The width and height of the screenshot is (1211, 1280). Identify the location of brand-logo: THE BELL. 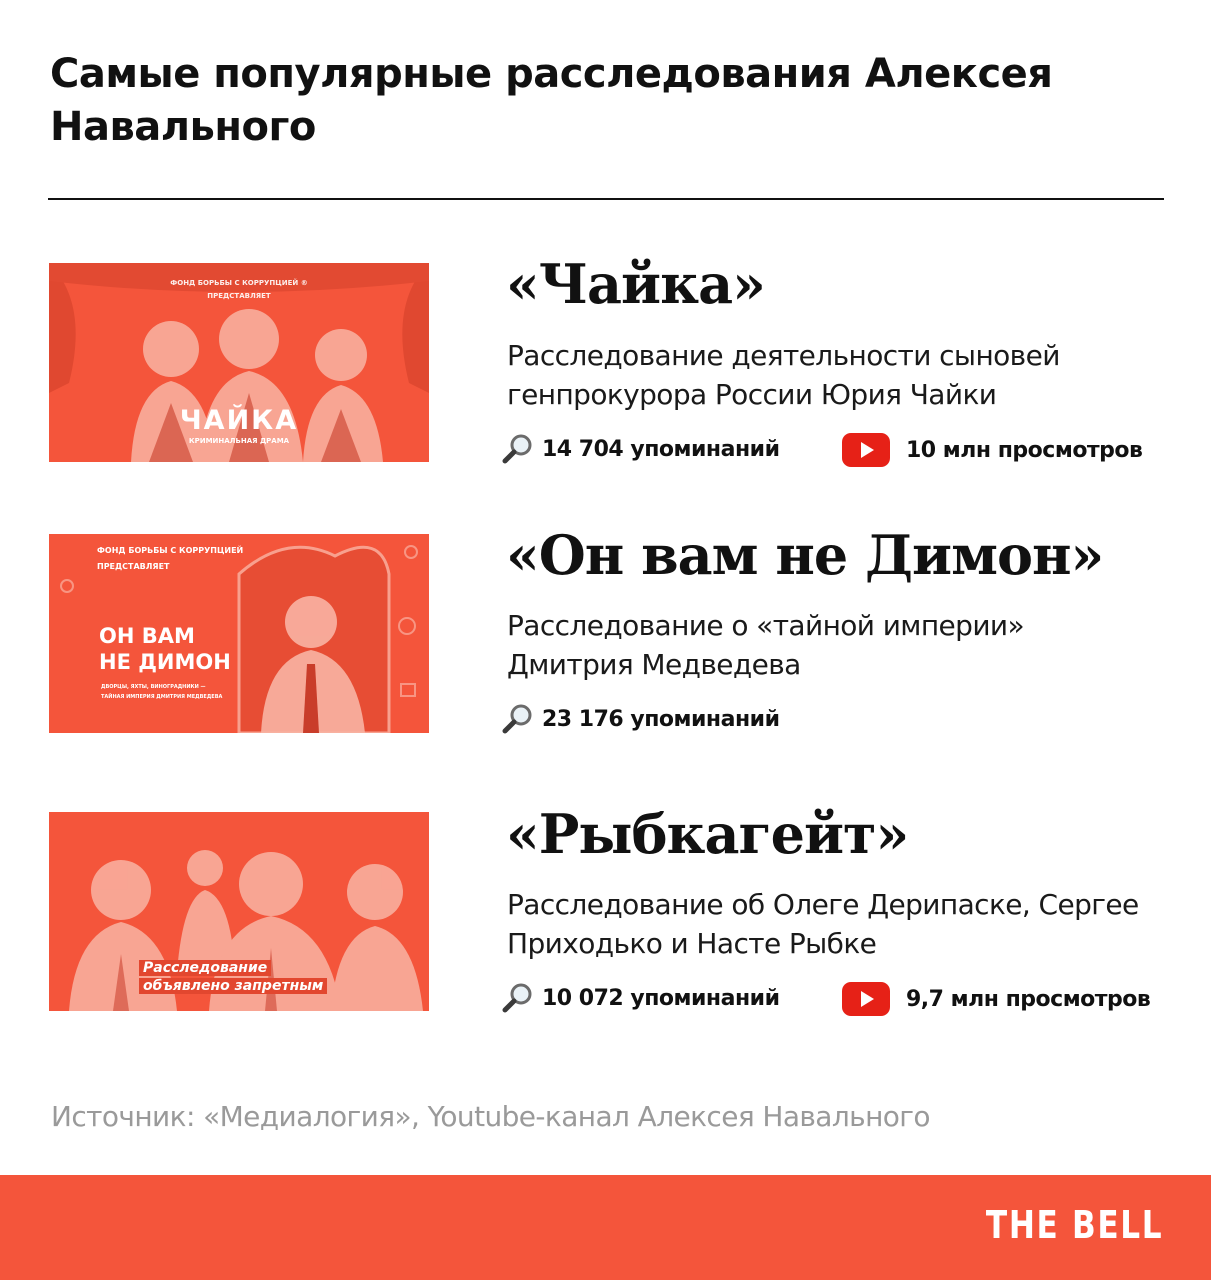
(1074, 1225).